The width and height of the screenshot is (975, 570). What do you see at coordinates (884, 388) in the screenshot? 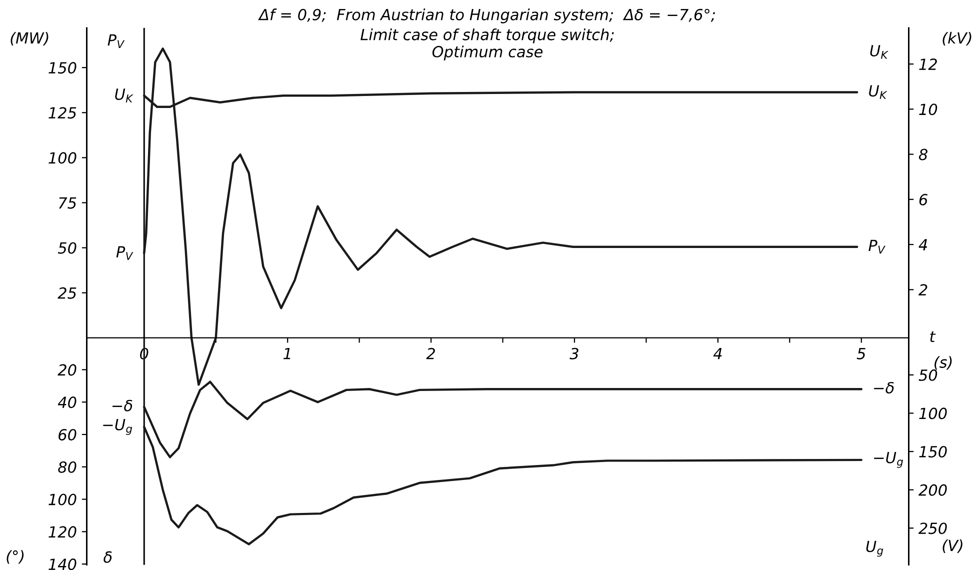
I see `text: −δ` at bounding box center [884, 388].